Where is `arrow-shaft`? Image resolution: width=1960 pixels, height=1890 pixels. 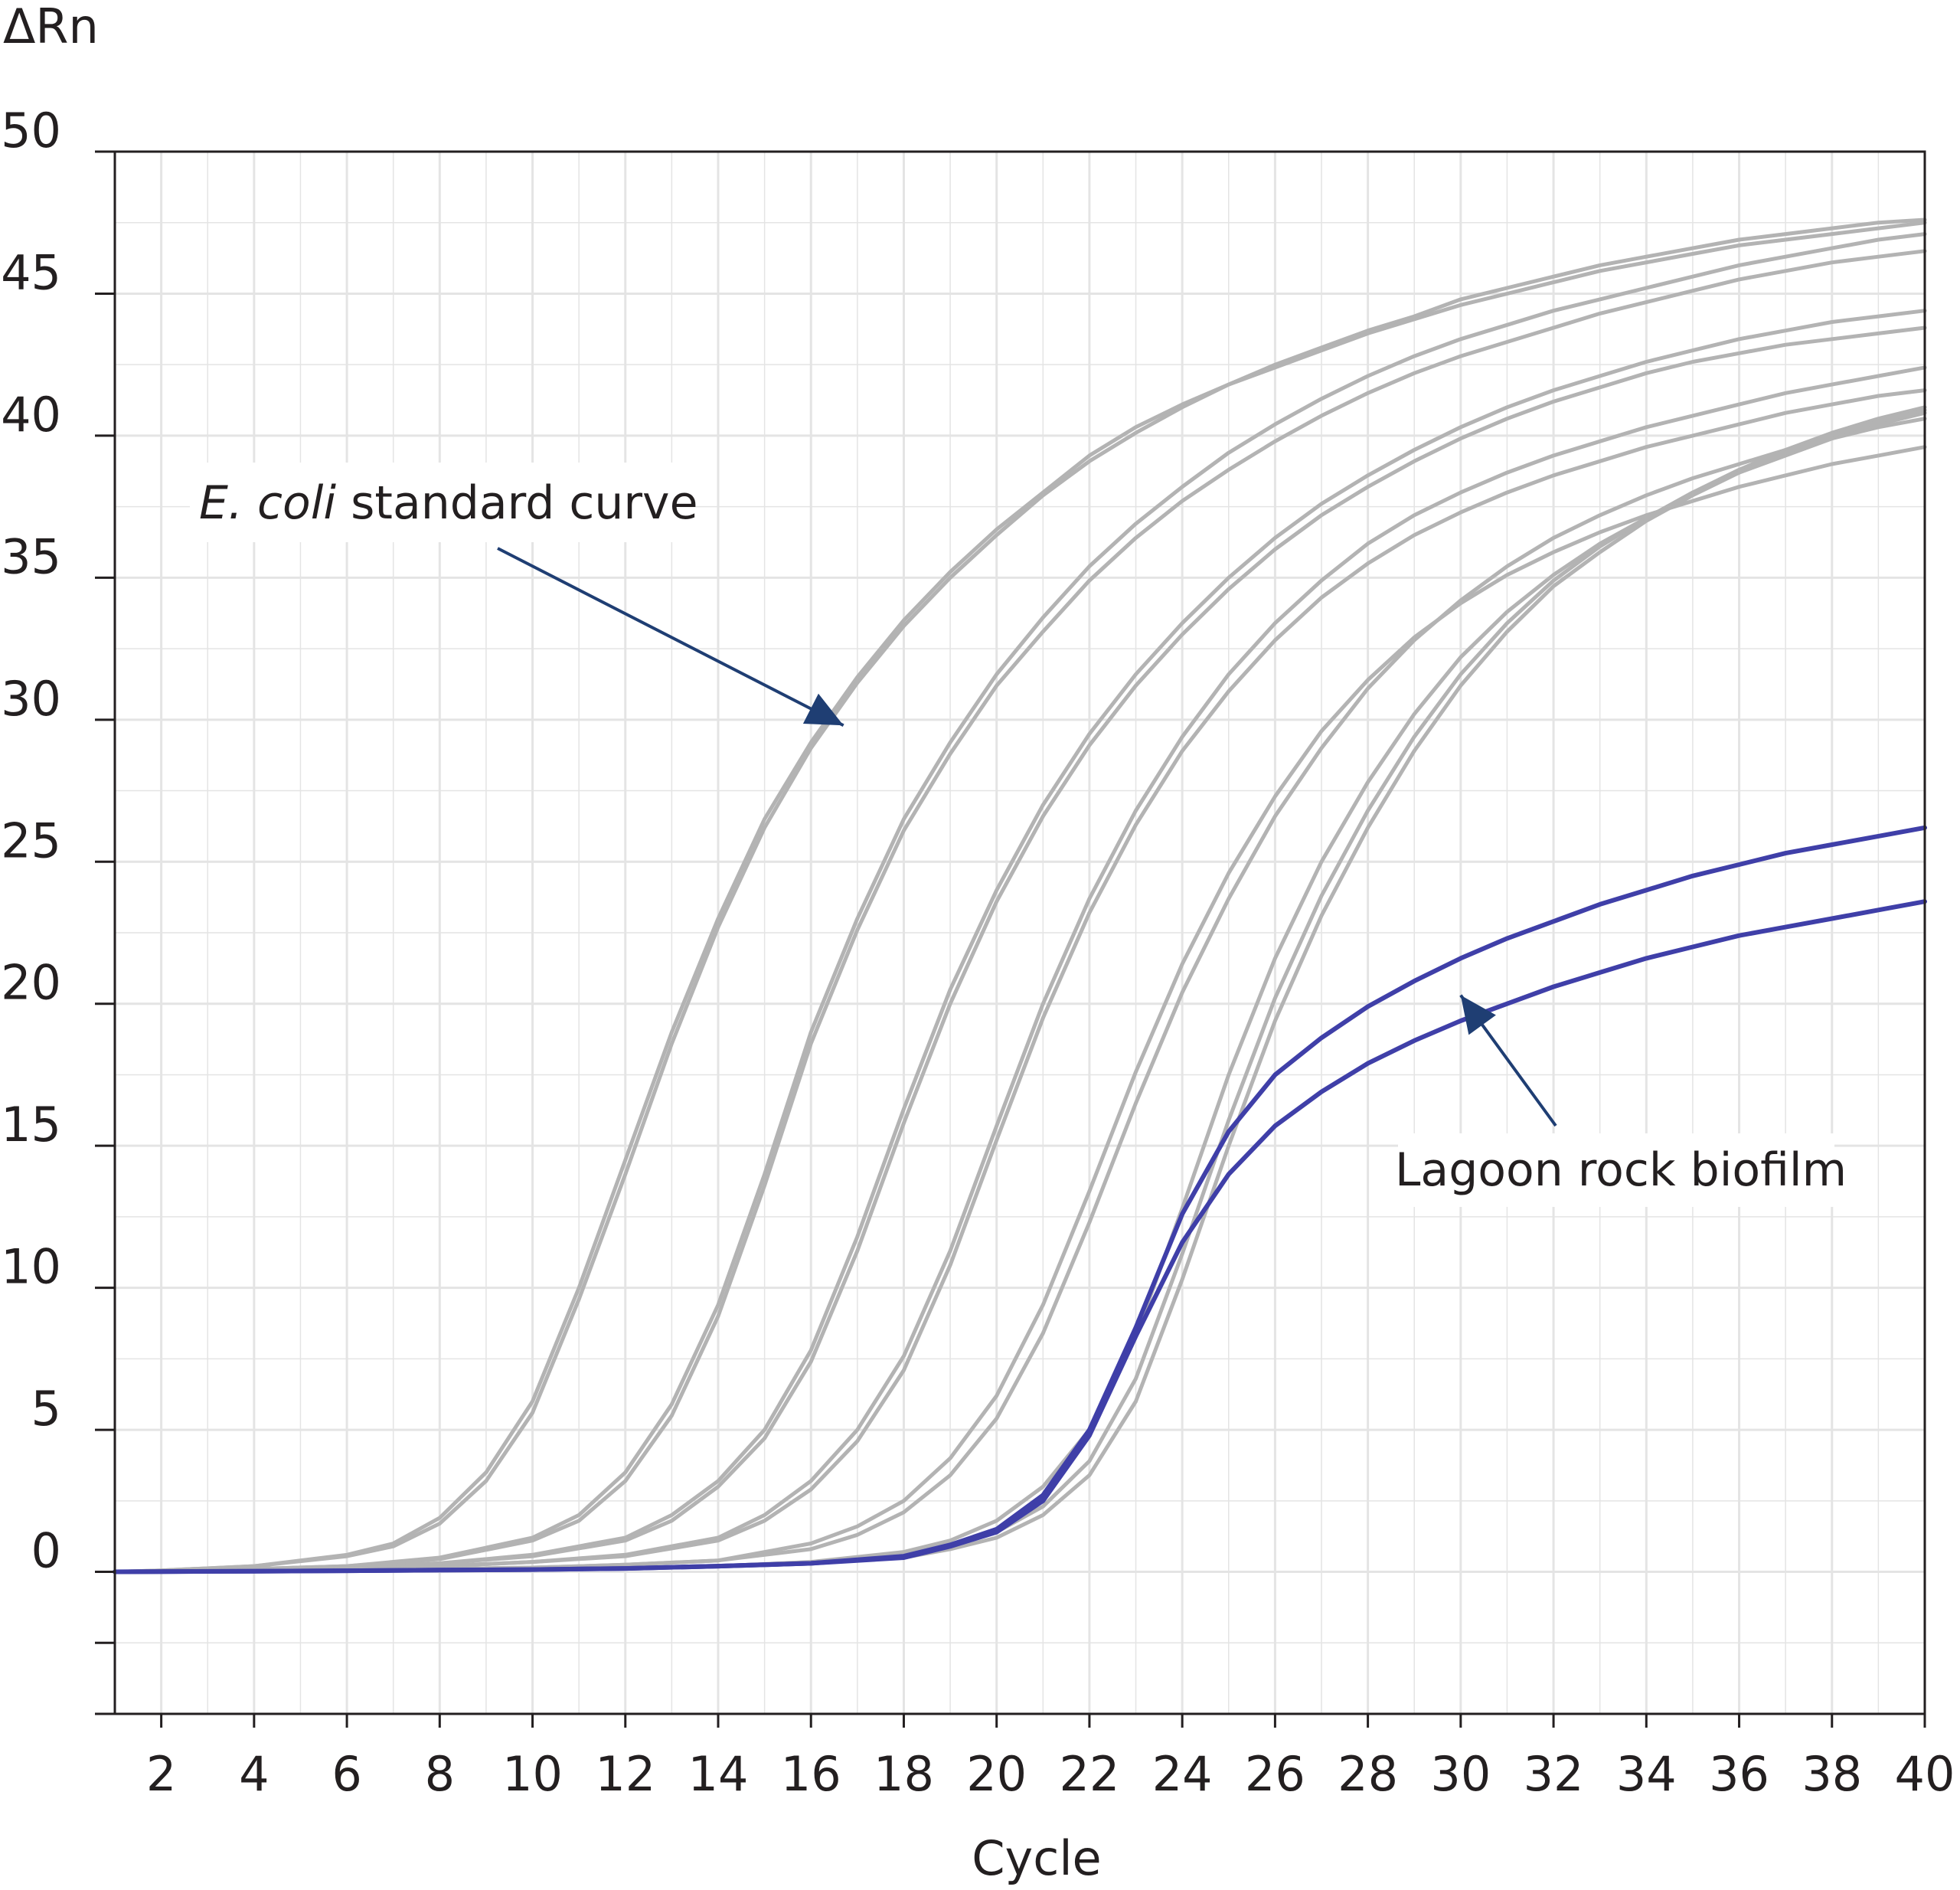 arrow-shaft is located at coordinates (670, 637).